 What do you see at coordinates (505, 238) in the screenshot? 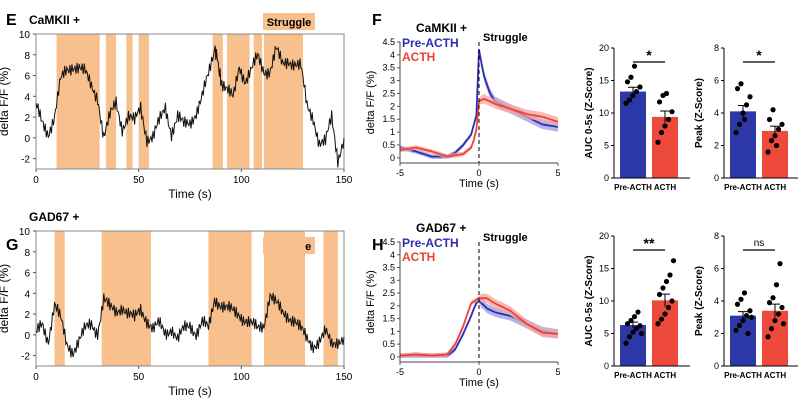
I see `event-label: Struggle` at bounding box center [505, 238].